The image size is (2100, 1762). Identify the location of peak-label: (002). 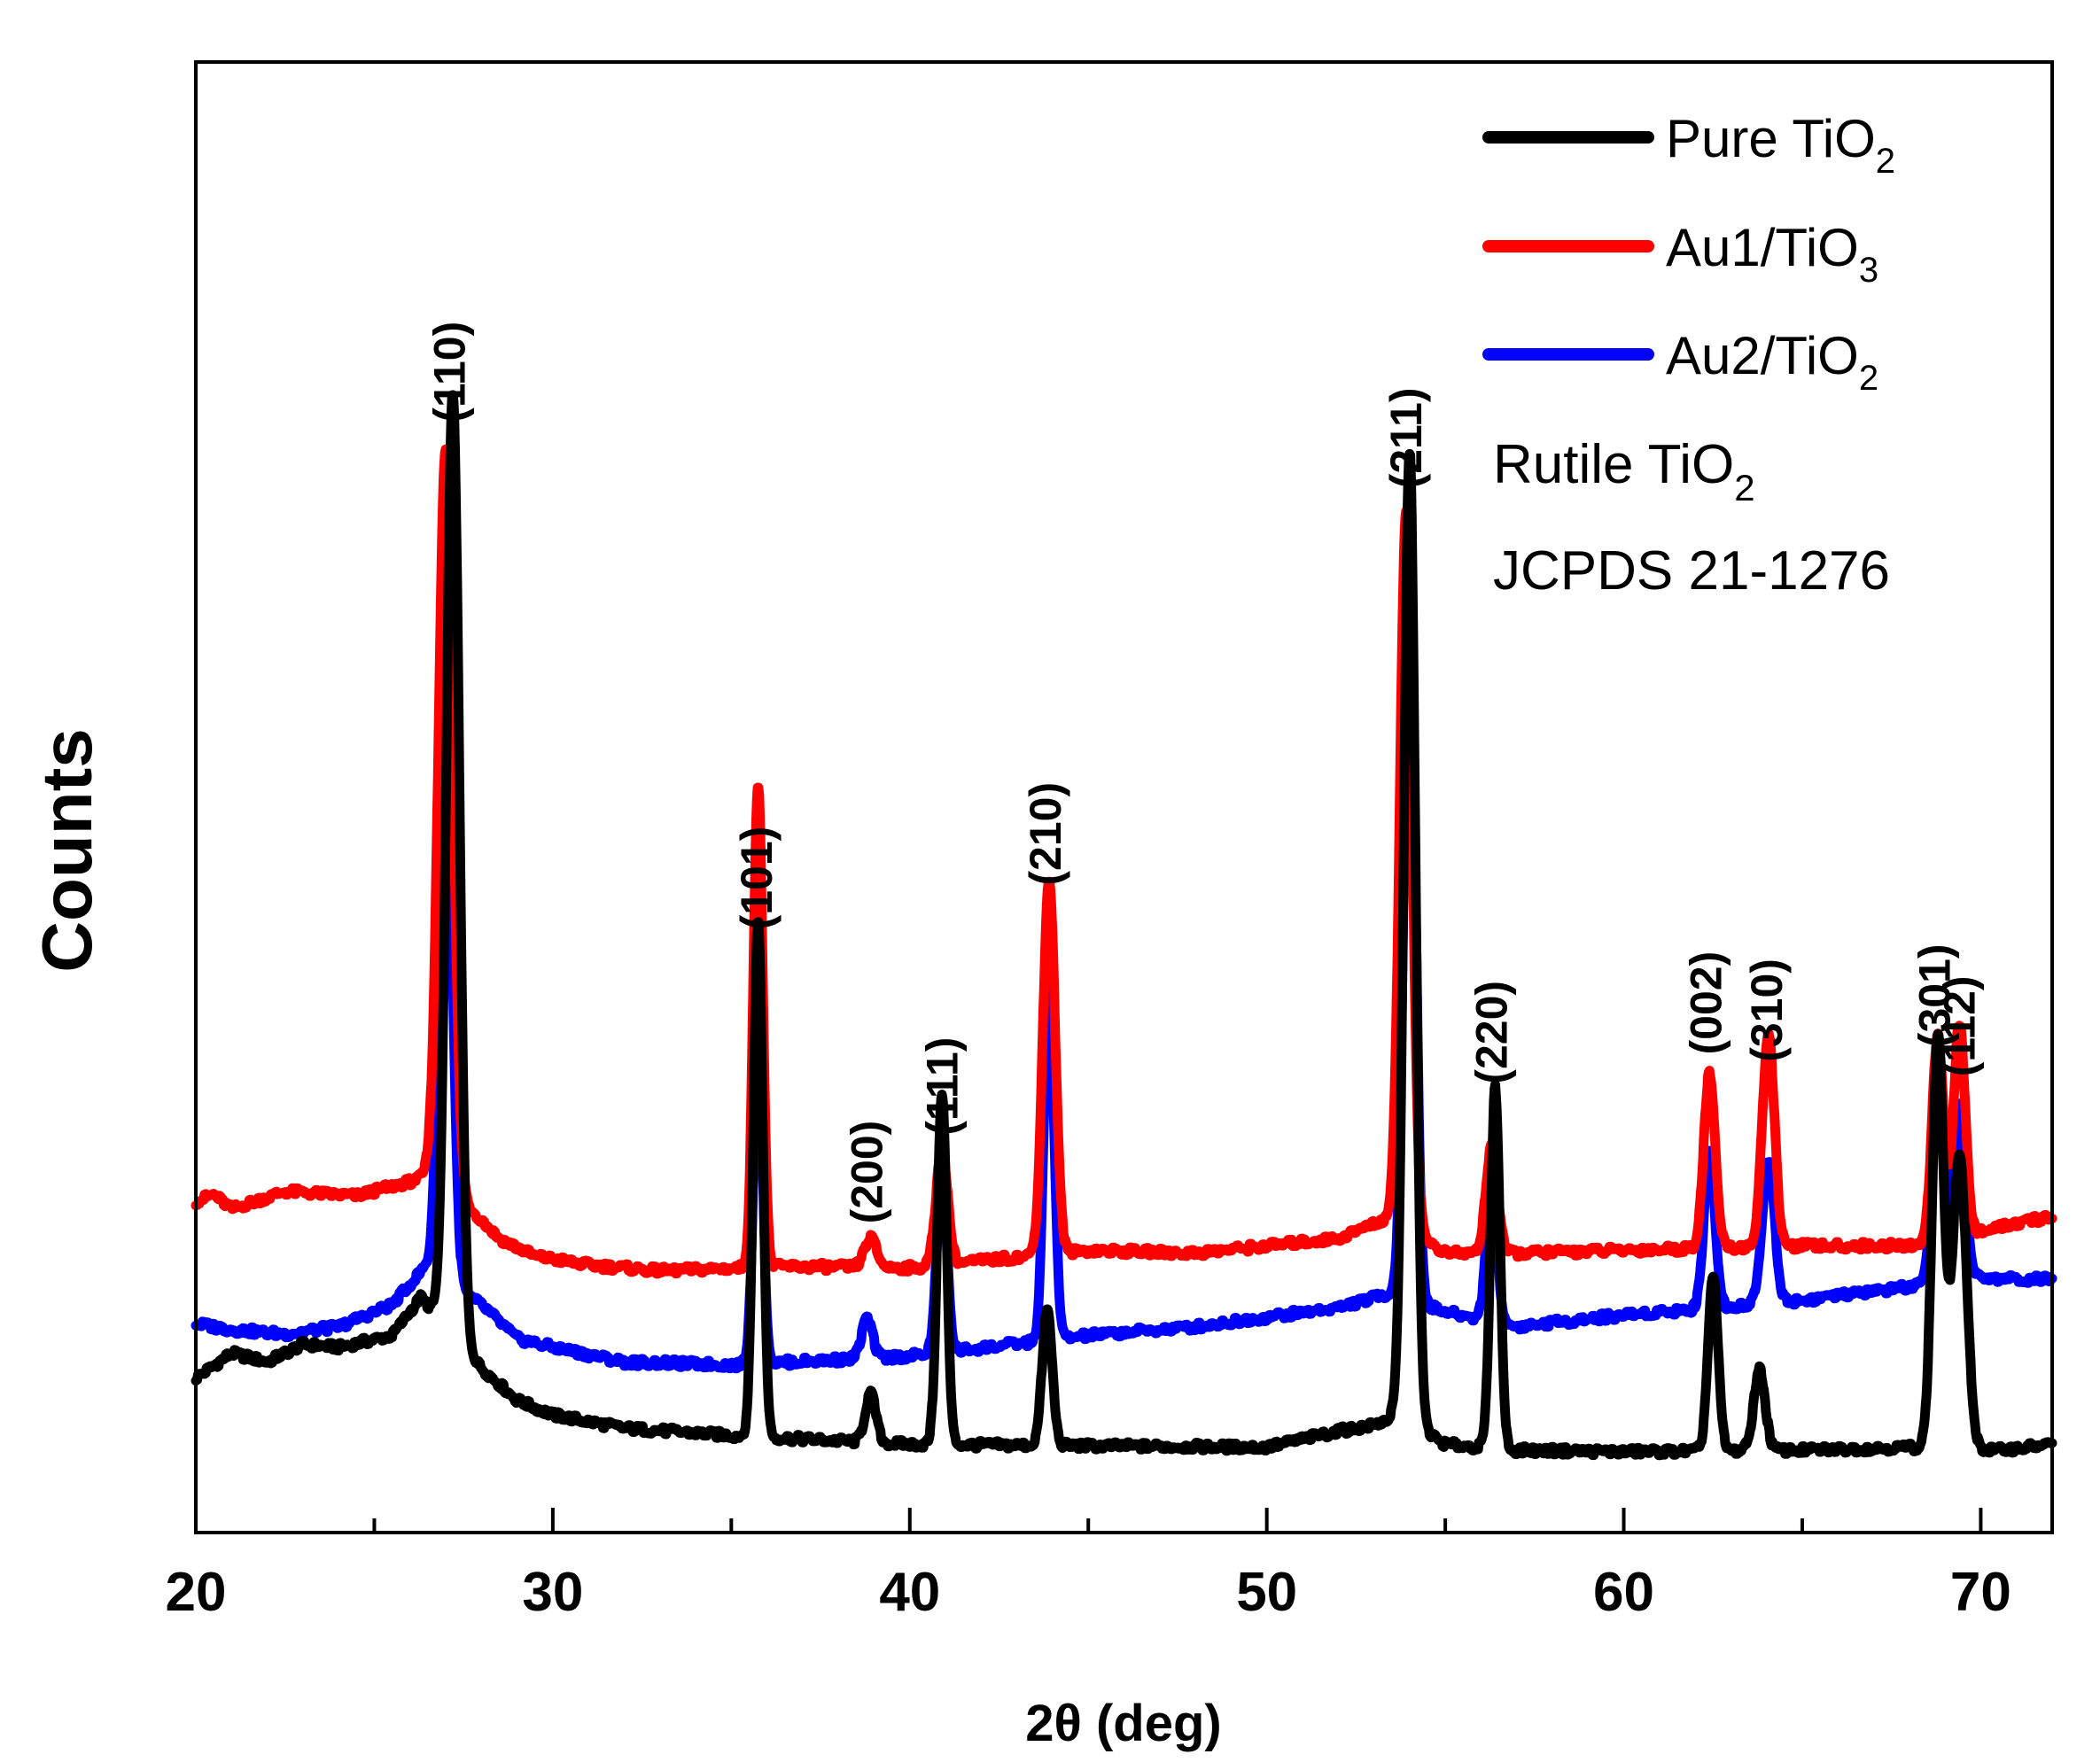
(1706, 1003).